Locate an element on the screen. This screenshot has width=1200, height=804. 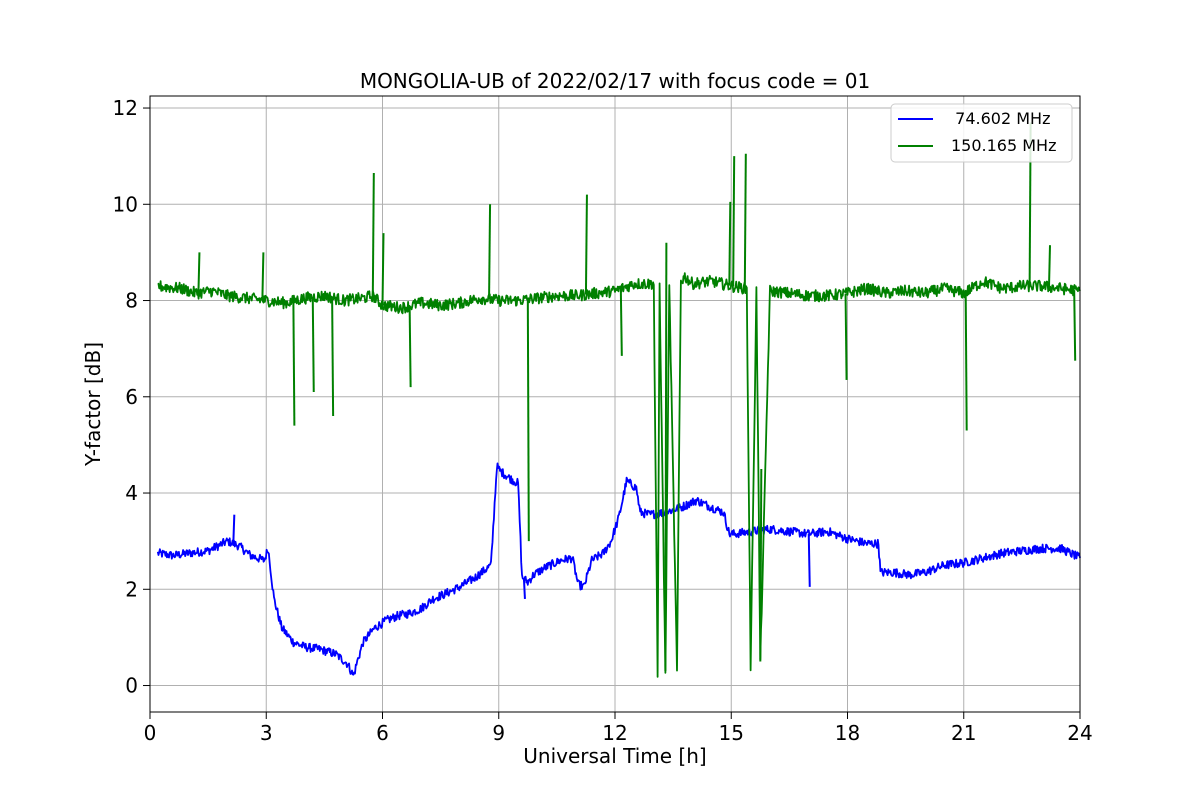
x-axis: 0 3 6 9 12 15 18 21 24 is located at coordinates (618, 728).